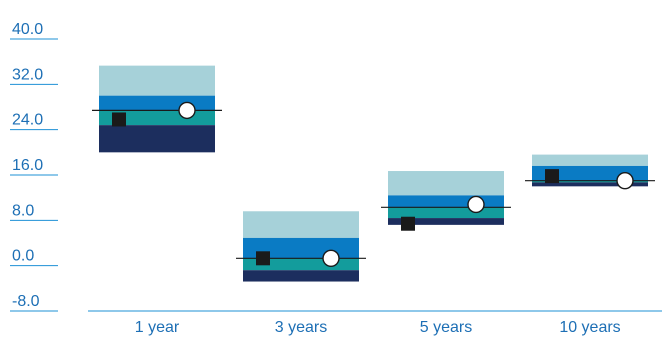 Image resolution: width=666 pixels, height=338 pixels. Describe the element at coordinates (375, 323) in the screenshot. I see `x-axis: 1 year 3 years 5 years 10 years` at that location.